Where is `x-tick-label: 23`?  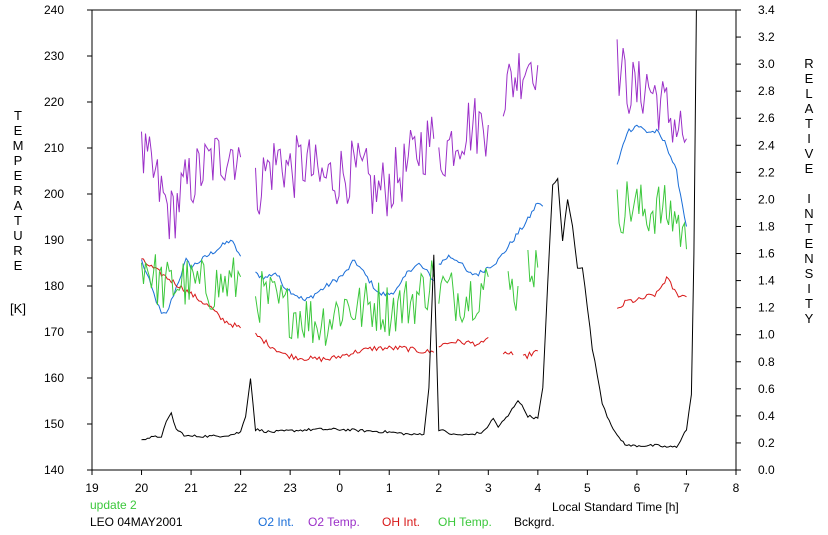 x-tick-label: 23 is located at coordinates (290, 488).